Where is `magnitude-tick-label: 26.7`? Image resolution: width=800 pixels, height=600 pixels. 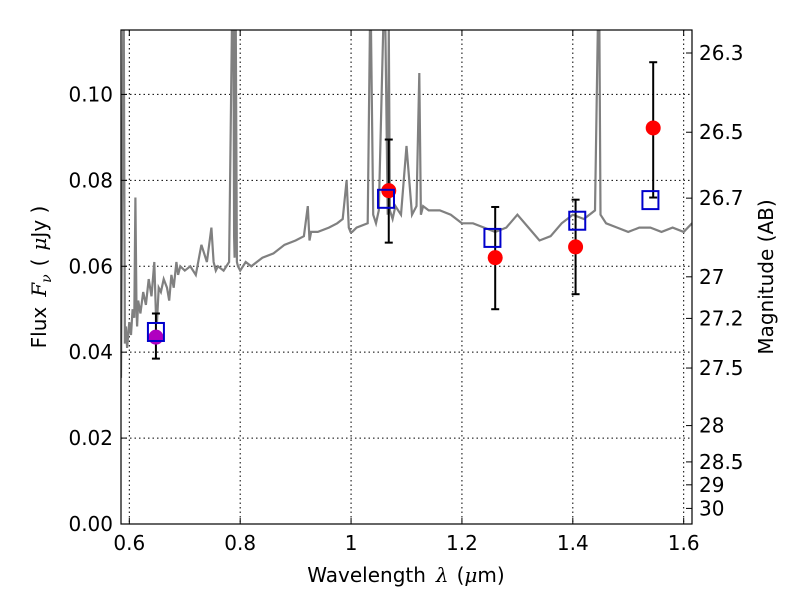 magnitude-tick-label: 26.7 is located at coordinates (721, 198).